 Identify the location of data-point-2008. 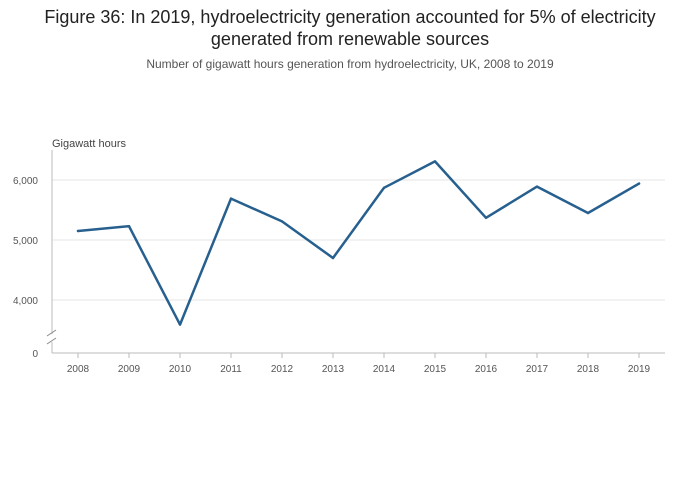
(78, 231).